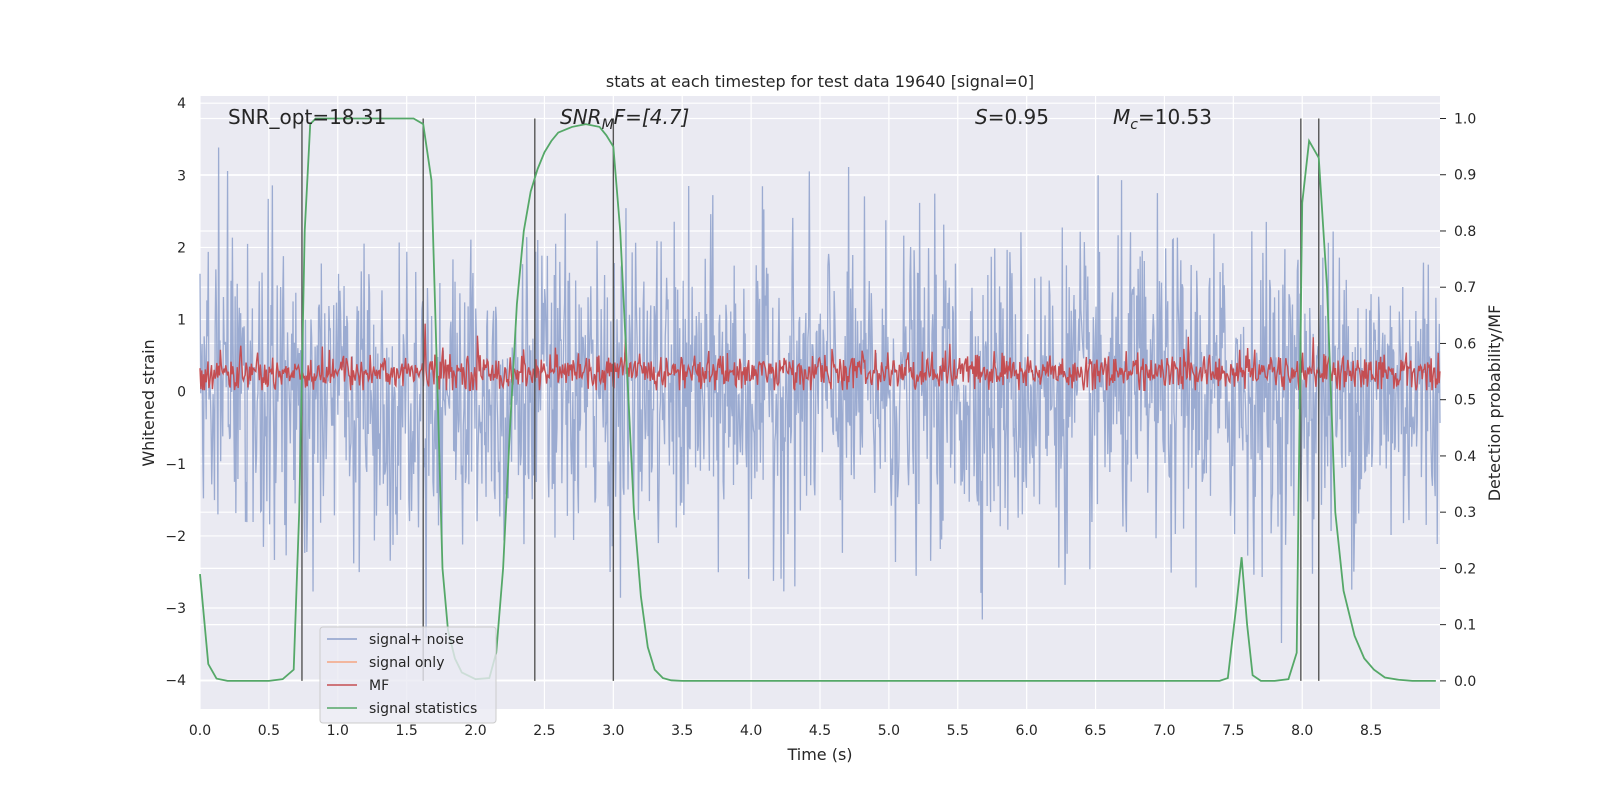 This screenshot has width=1600, height=800. I want to click on y-tick-label-right: 0.3, so click(1465, 513).